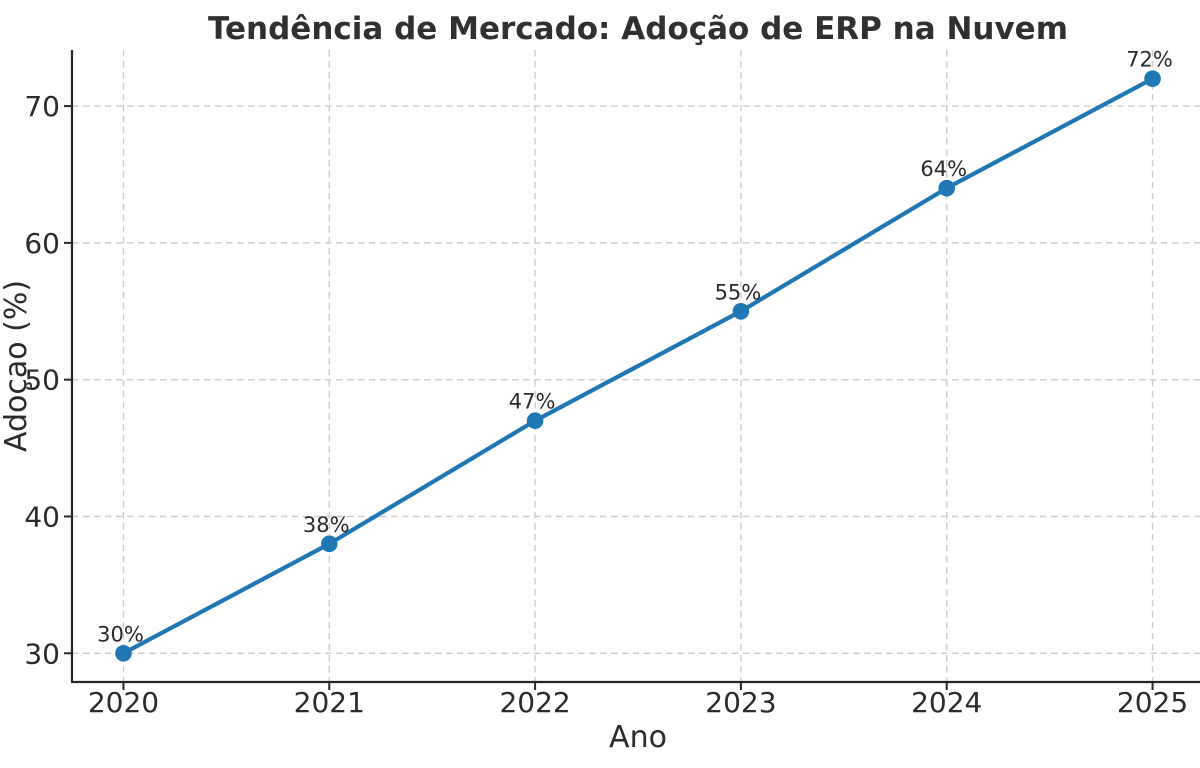 The width and height of the screenshot is (1200, 768). What do you see at coordinates (42, 653) in the screenshot?
I see `y-tick-label: 30` at bounding box center [42, 653].